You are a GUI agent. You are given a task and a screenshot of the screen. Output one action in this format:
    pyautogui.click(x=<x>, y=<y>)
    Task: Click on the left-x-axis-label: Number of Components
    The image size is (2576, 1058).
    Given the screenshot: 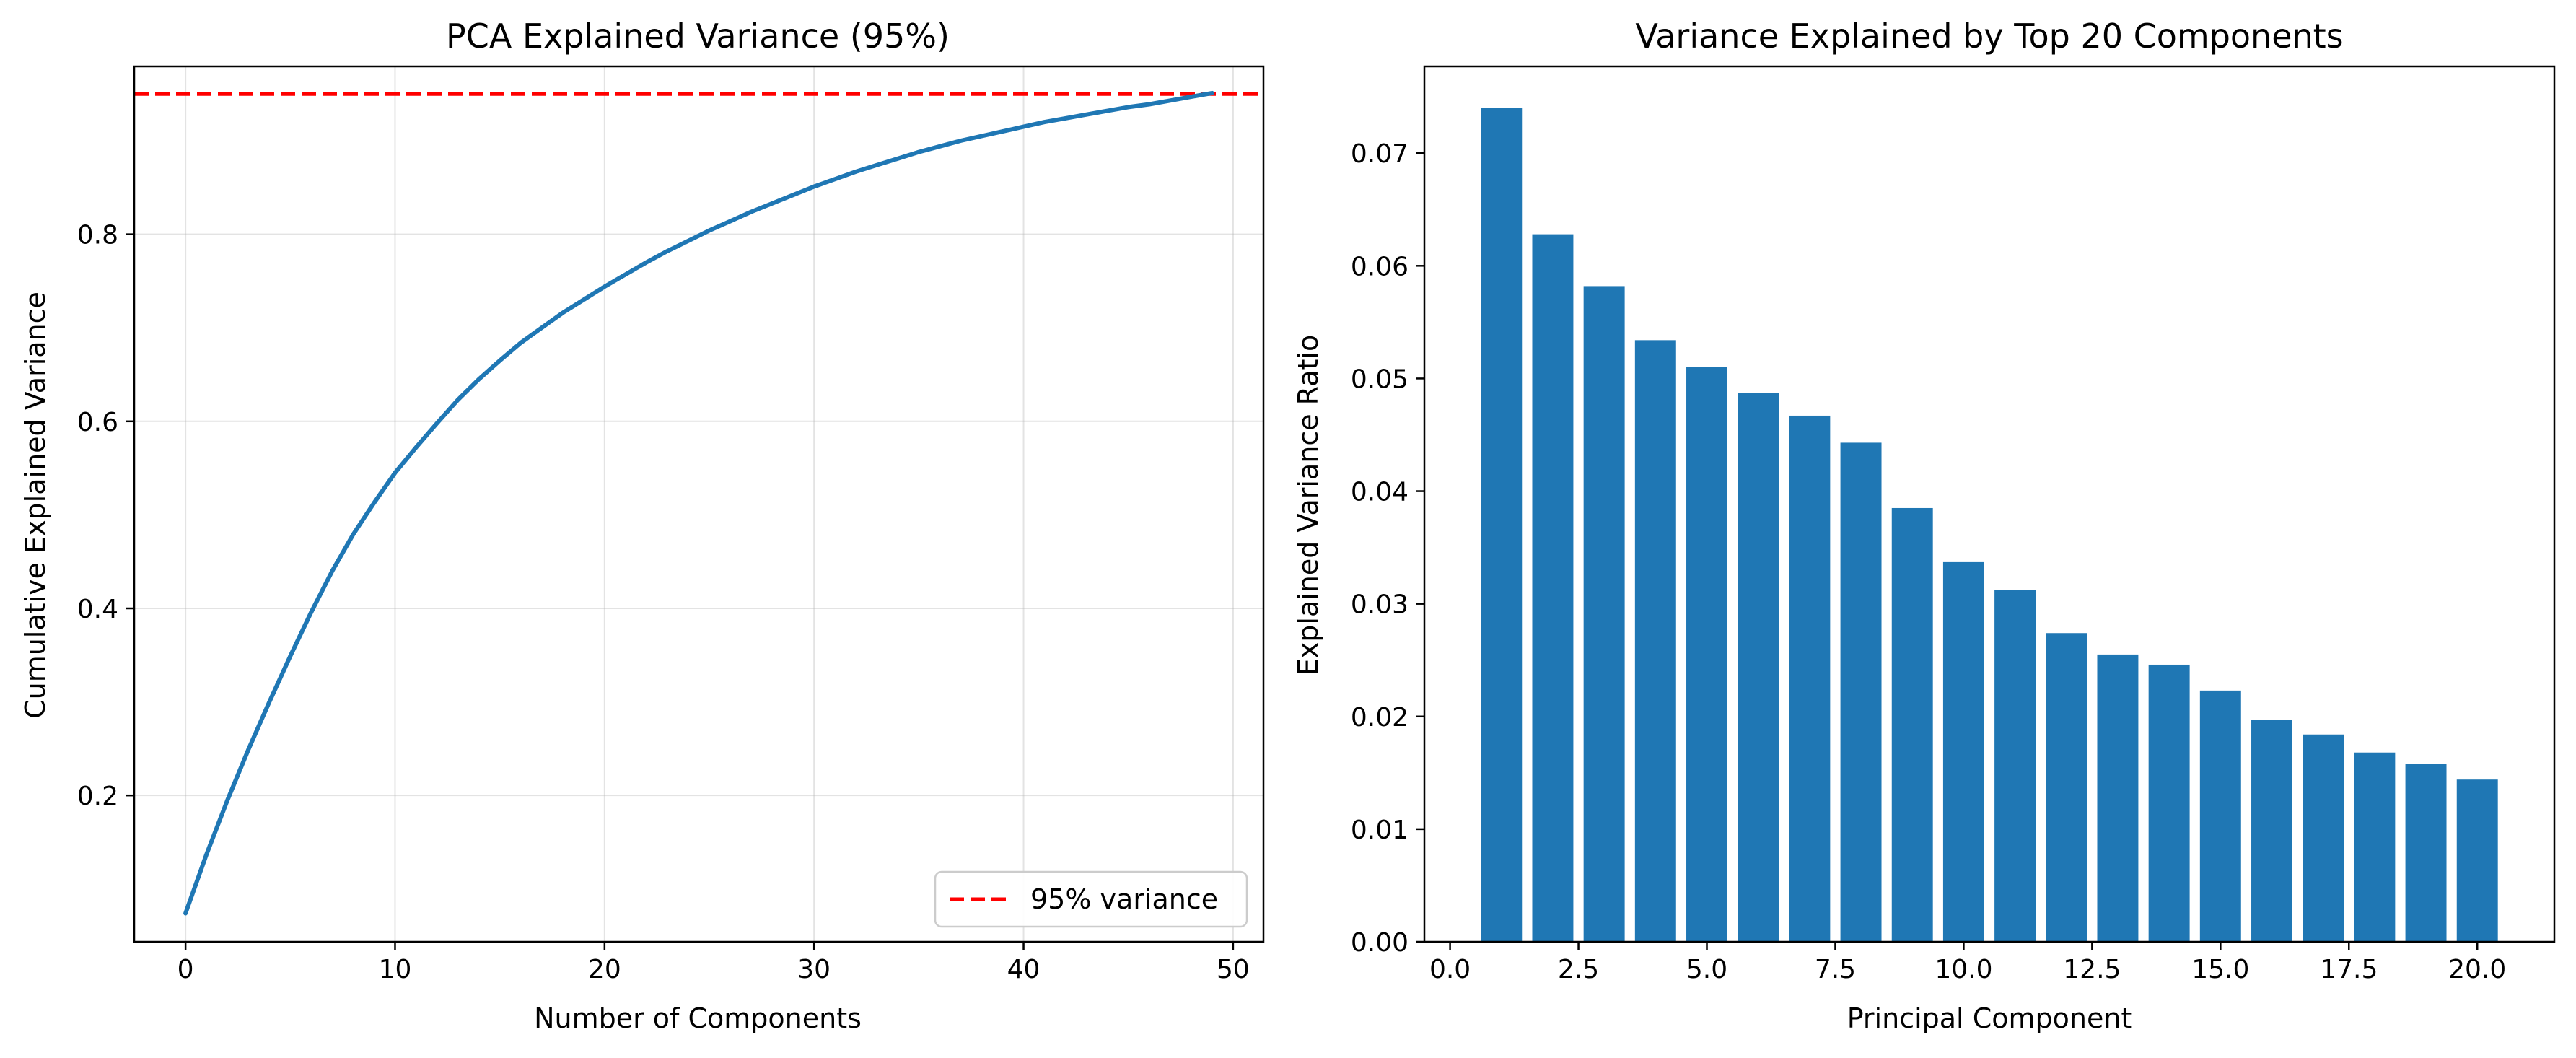 What is the action you would take?
    pyautogui.click(x=698, y=1018)
    